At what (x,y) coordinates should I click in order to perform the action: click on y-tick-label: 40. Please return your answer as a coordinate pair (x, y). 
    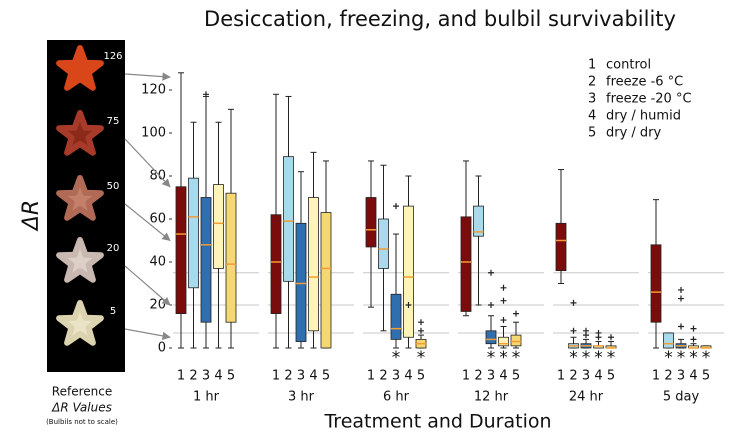
    Looking at the image, I should click on (157, 262).